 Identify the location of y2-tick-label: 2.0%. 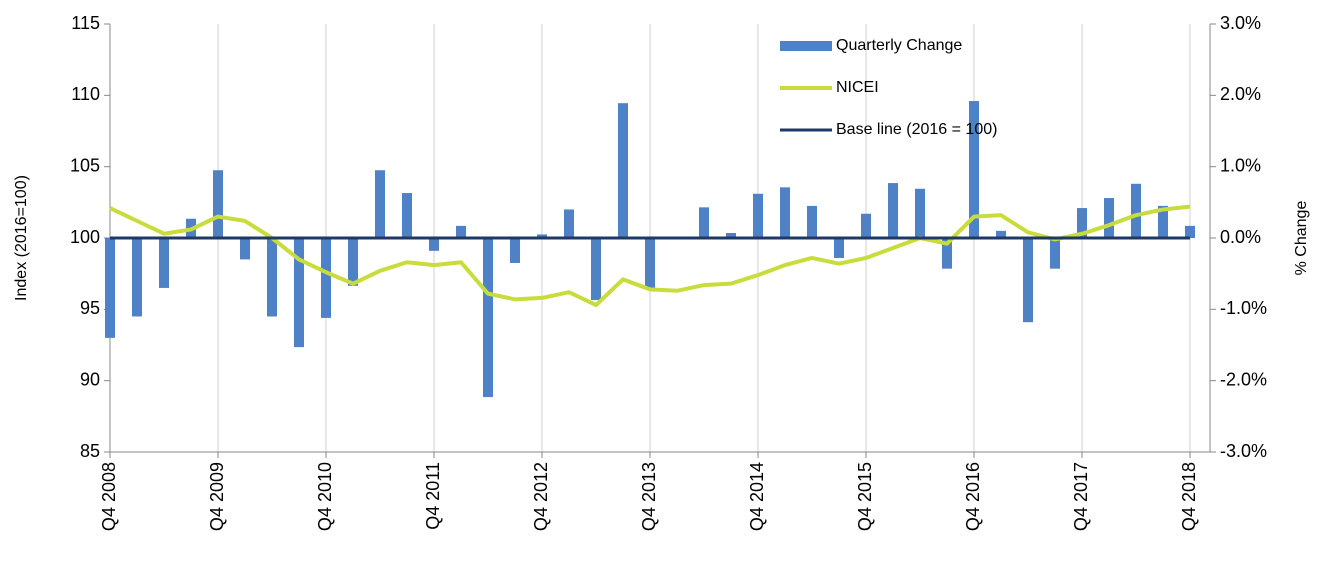
(1240, 94).